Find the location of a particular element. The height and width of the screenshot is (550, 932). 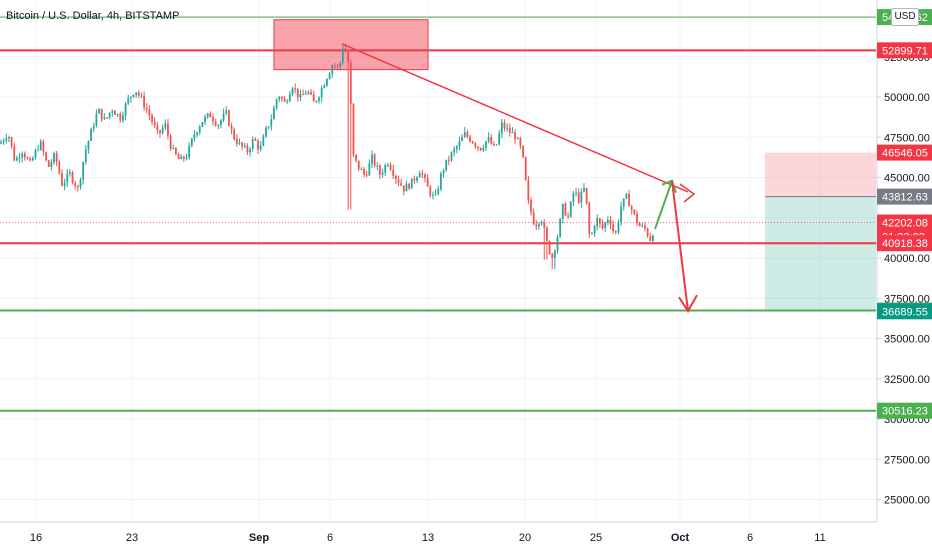

time-axis: 16 23 Sep 6 13 20 25 Oct 6 11 is located at coordinates (466, 535).